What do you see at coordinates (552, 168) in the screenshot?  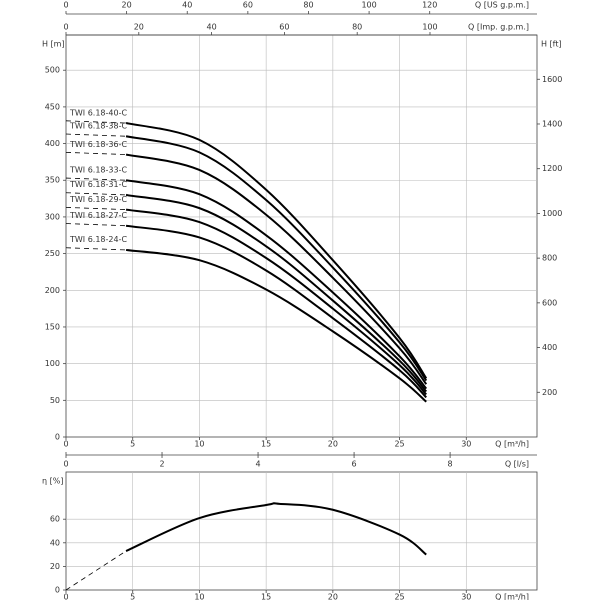 I see `y2-tick-label: 1200` at bounding box center [552, 168].